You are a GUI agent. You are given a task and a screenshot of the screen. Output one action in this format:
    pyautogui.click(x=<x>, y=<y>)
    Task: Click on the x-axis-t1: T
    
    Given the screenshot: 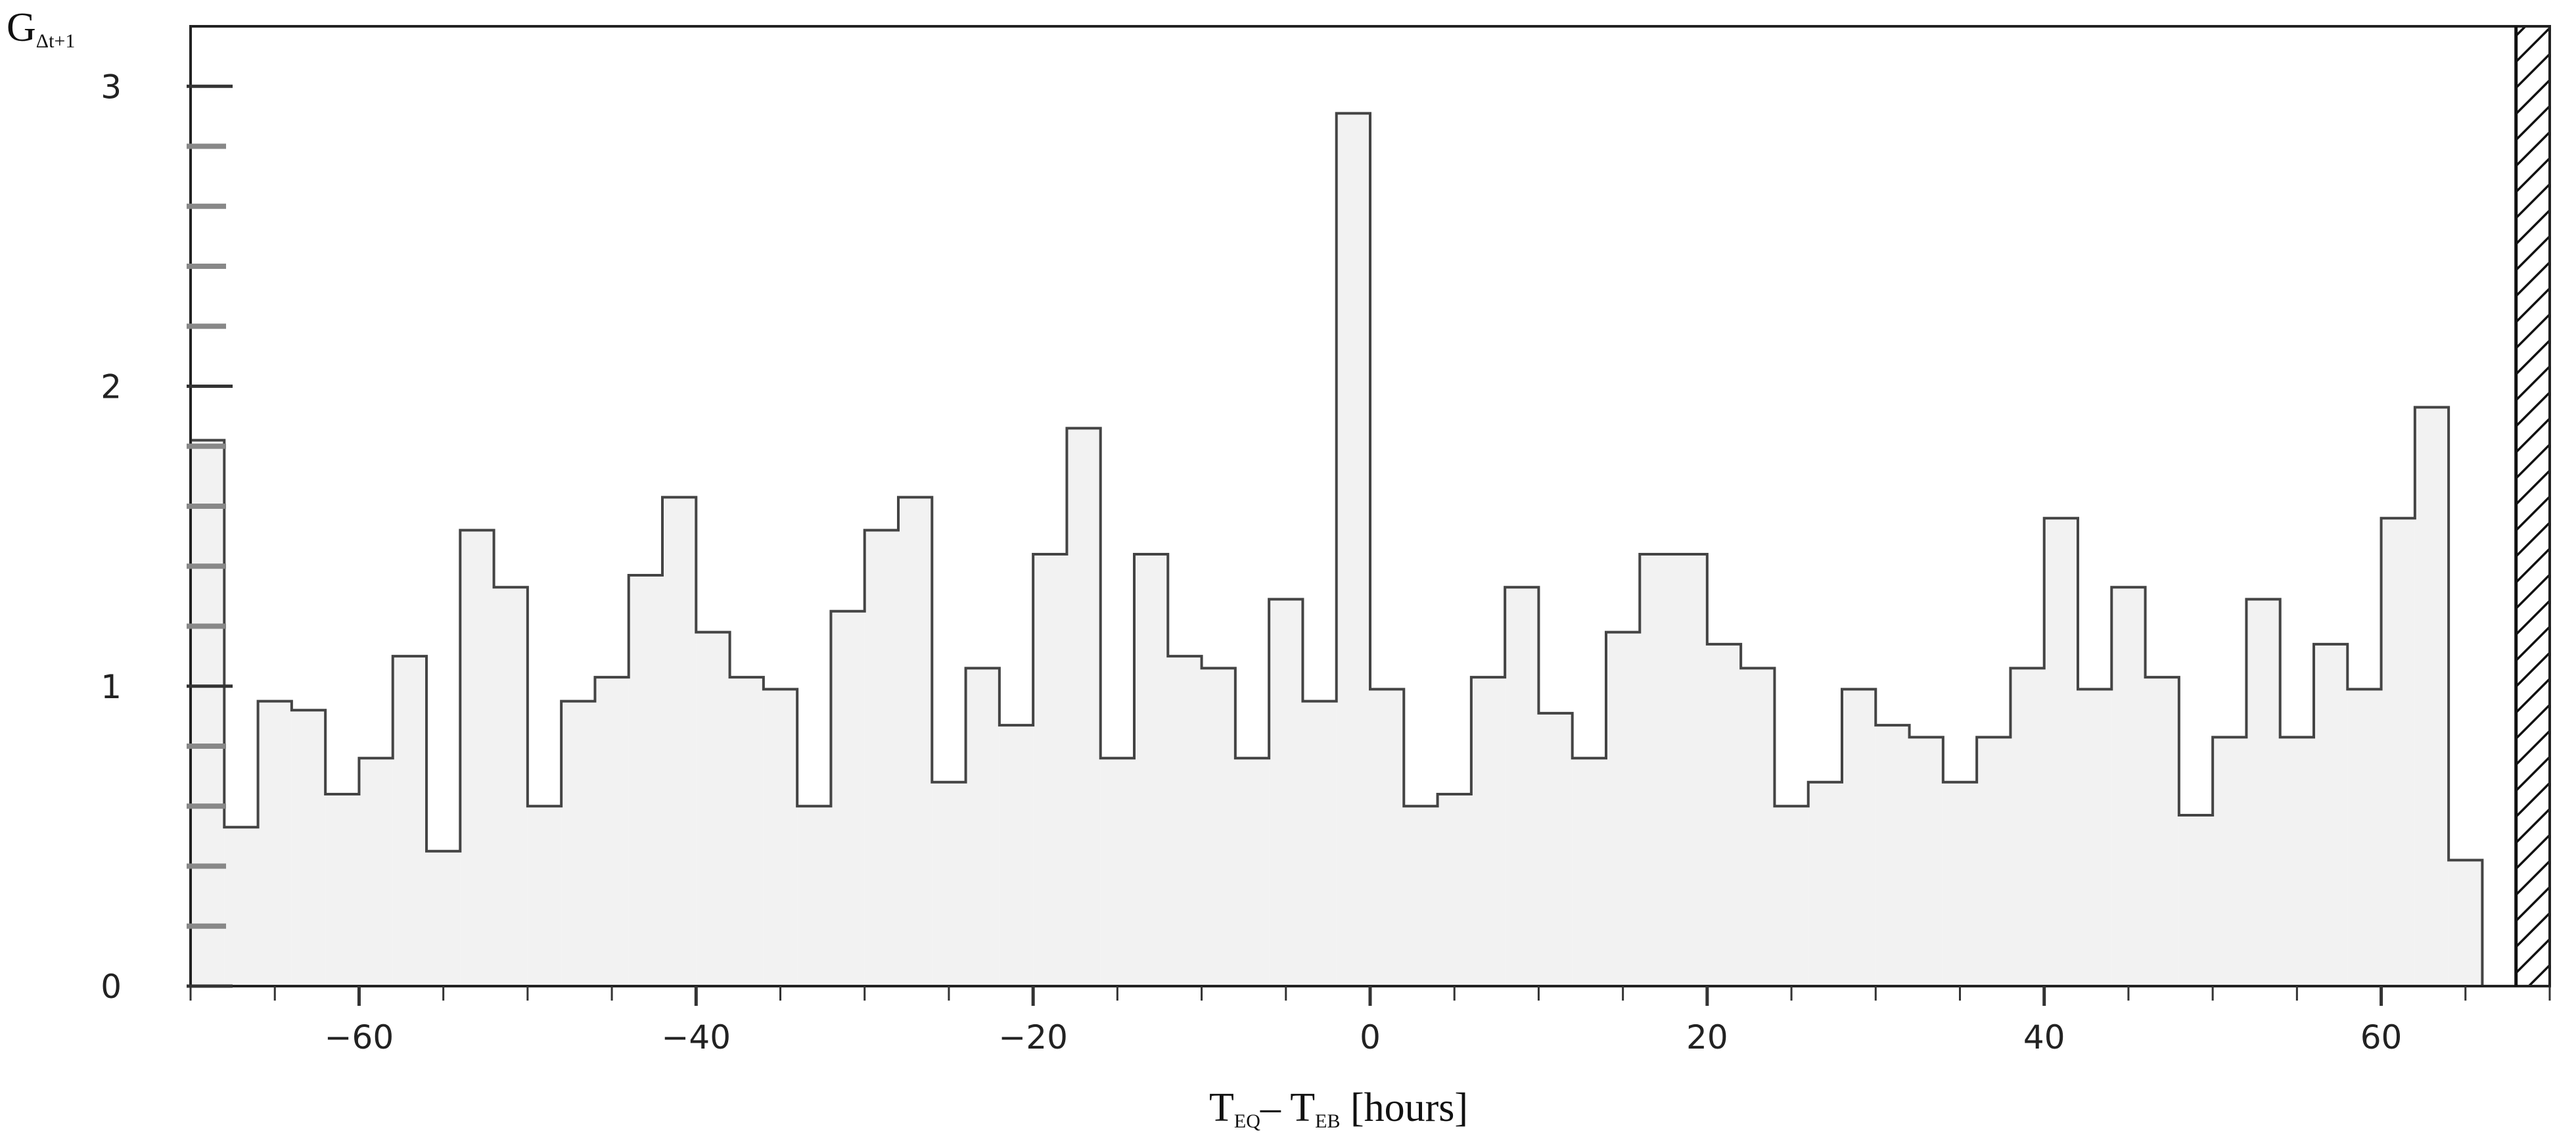 What is the action you would take?
    pyautogui.click(x=1221, y=1107)
    